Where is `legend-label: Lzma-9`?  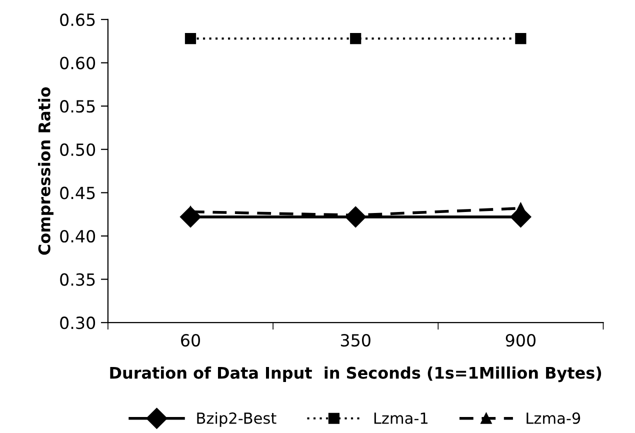 legend-label: Lzma-9 is located at coordinates (553, 418).